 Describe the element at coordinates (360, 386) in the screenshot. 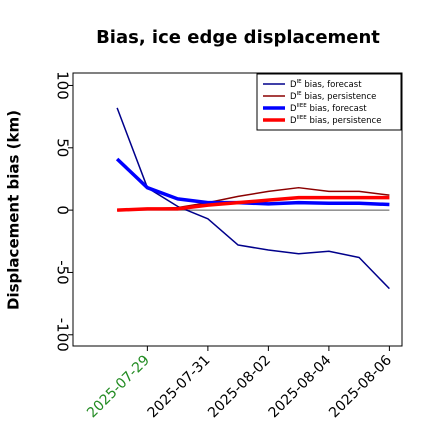

I see `x-tick-label: 2025-08-06` at that location.